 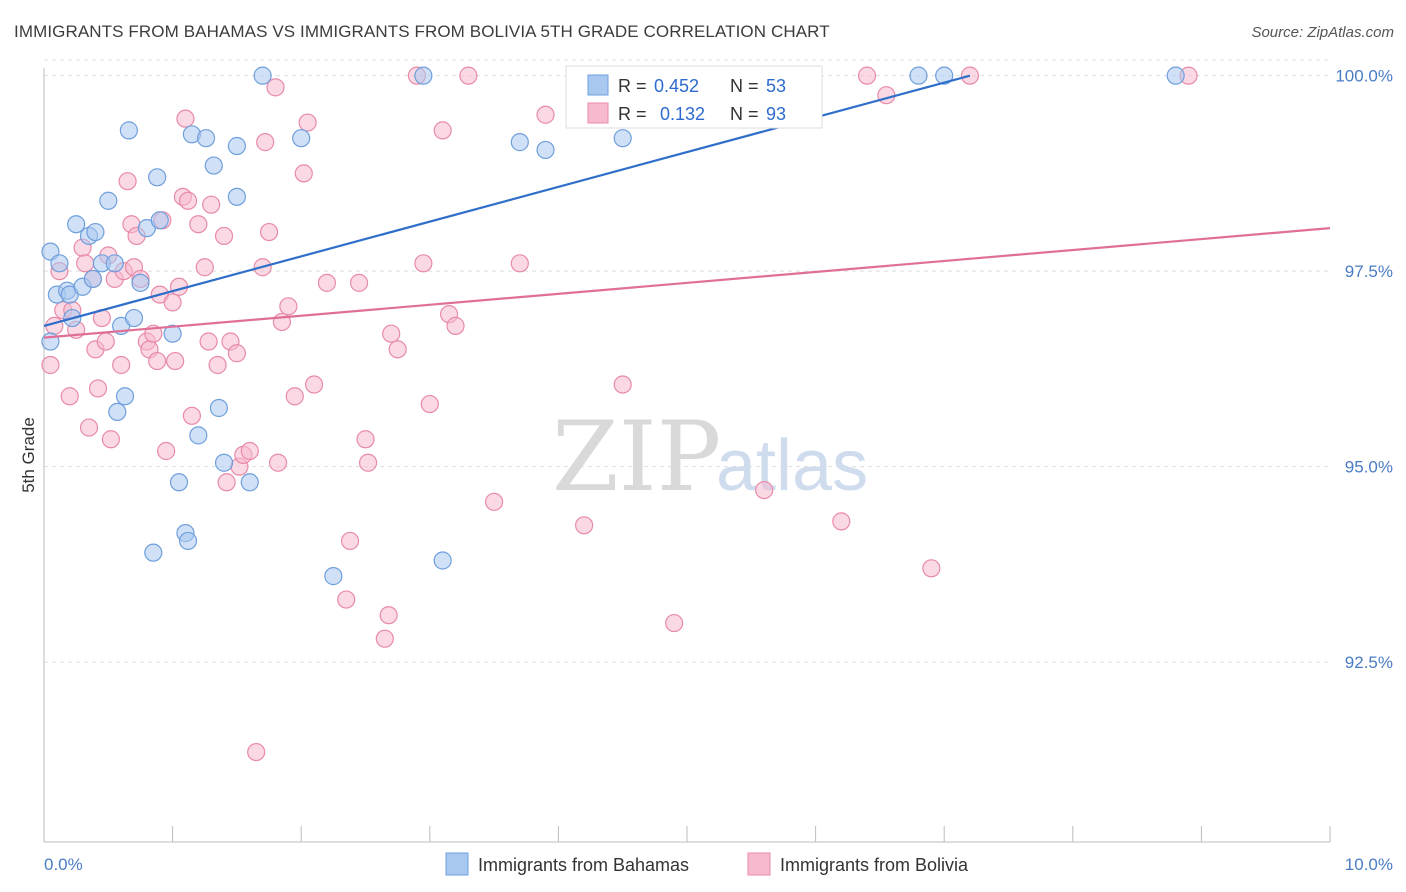 What do you see at coordinates (1322, 32) in the screenshot?
I see `source-label: Source: ZipAtlas.com` at bounding box center [1322, 32].